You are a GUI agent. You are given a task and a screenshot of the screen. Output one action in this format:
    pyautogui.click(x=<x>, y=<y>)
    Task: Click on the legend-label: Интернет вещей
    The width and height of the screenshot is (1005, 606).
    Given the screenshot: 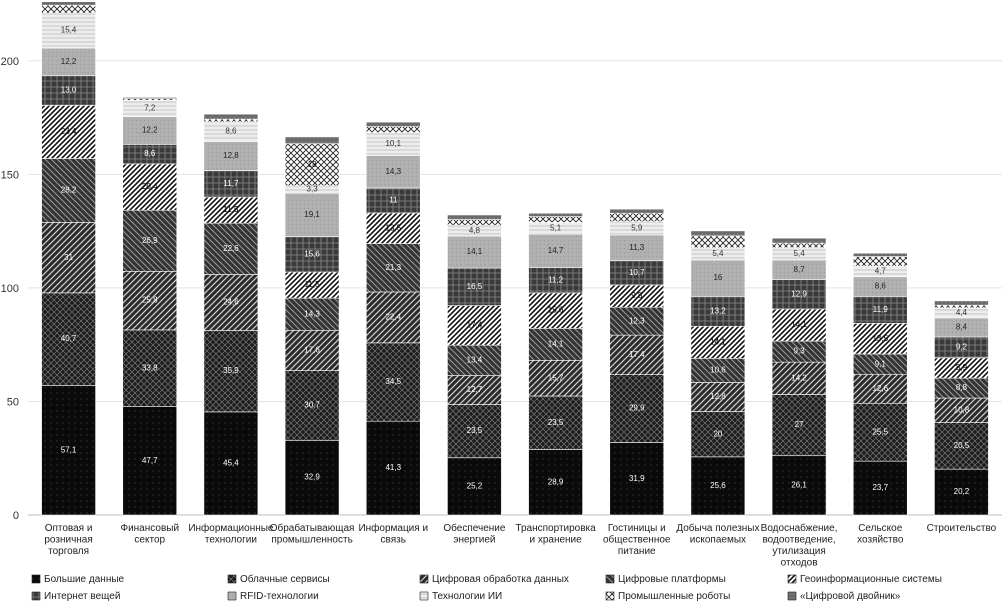 What is the action you would take?
    pyautogui.click(x=82, y=596)
    